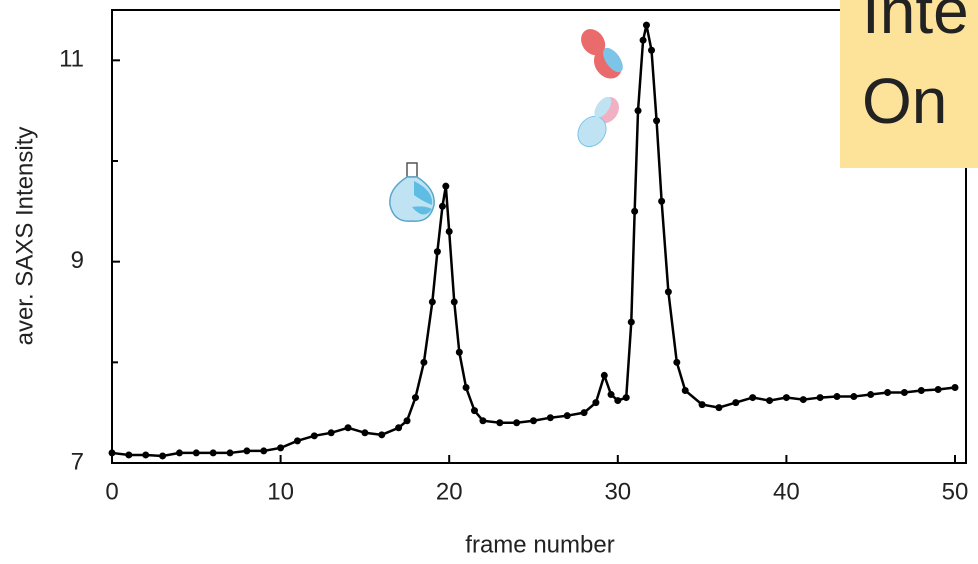 This screenshot has height=564, width=978. Describe the element at coordinates (77, 461) in the screenshot. I see `y-tick-label: 7` at that location.